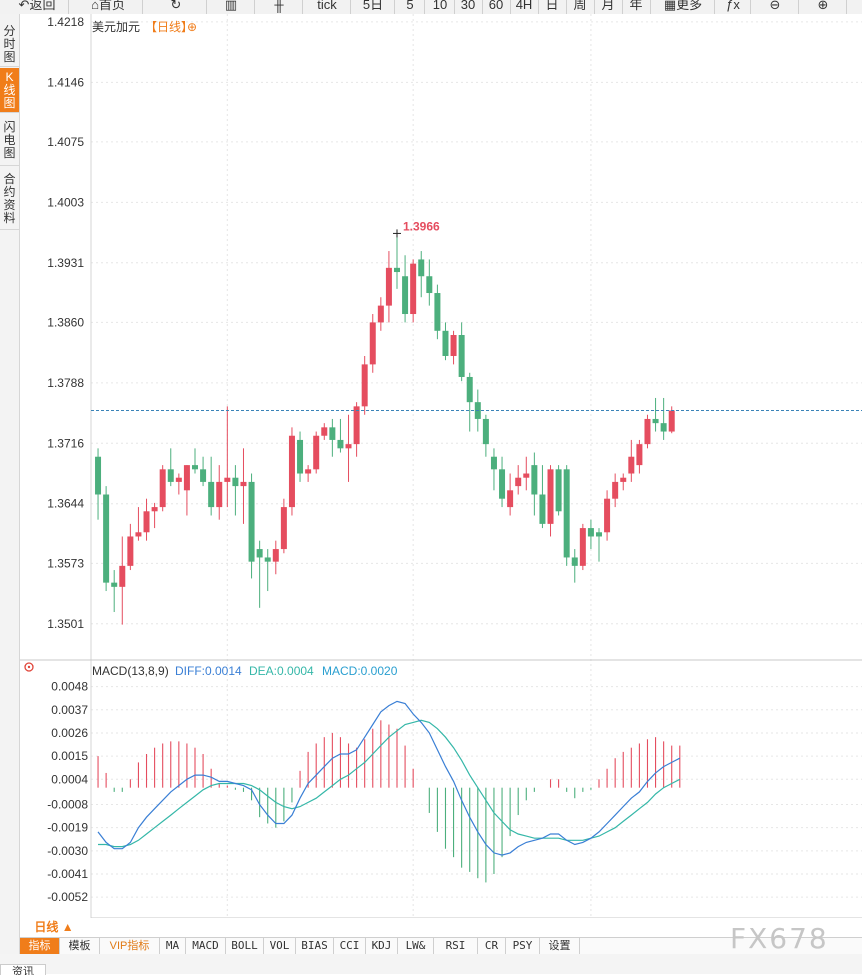 This screenshot has width=862, height=975. Describe the element at coordinates (9, 142) in the screenshot. I see `side-tab-flash: 闪电图` at that location.